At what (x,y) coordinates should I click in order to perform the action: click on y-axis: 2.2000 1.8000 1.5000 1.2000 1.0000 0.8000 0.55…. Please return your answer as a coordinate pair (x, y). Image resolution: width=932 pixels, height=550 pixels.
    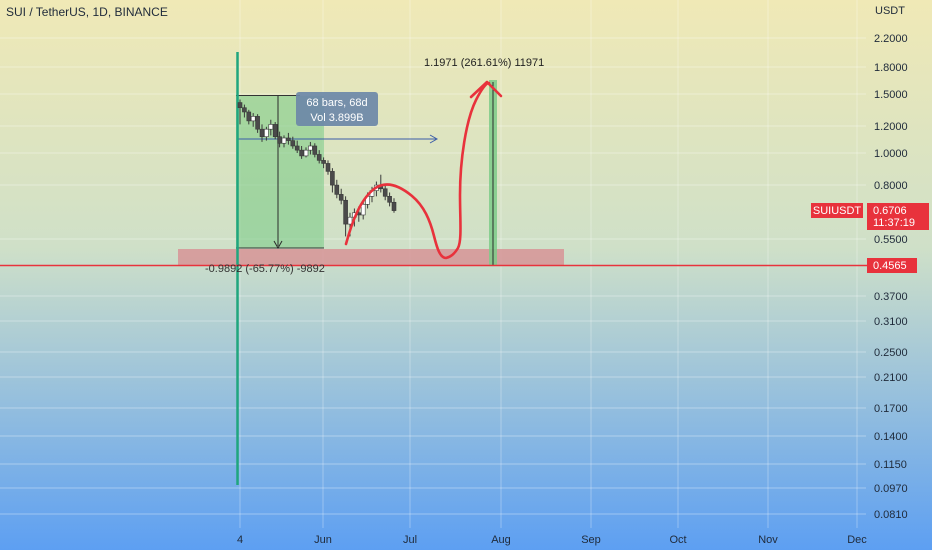
    Looking at the image, I should click on (891, 277).